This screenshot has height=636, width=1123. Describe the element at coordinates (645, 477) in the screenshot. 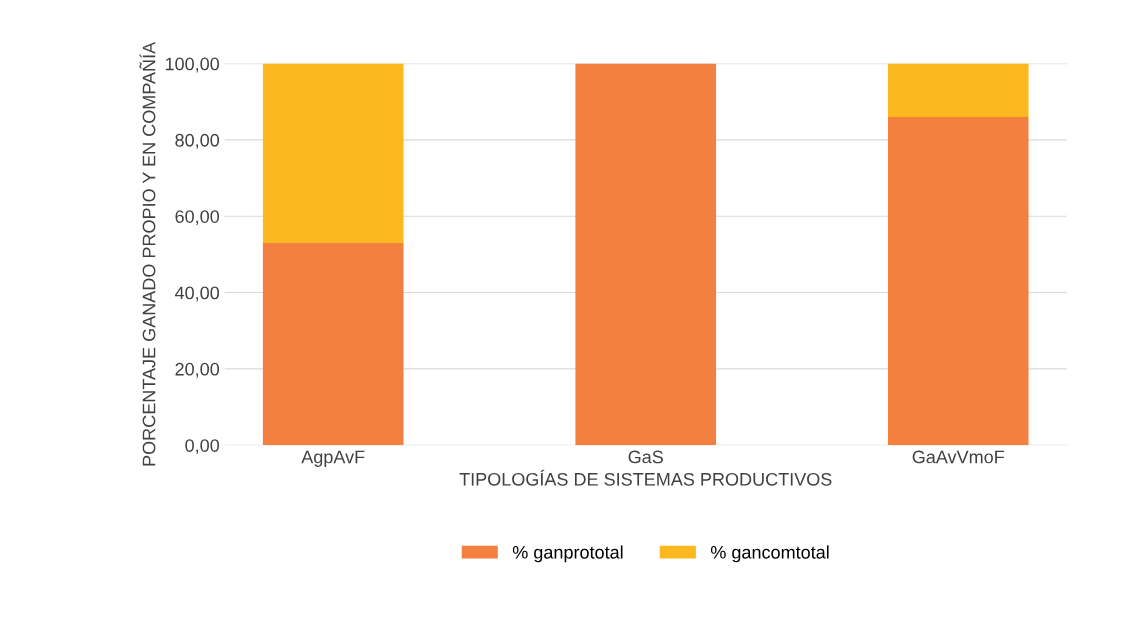

I see `x-axis-title: TIPOLOGÍAS DE SISTEMAS PRODUCTIVOS` at that location.